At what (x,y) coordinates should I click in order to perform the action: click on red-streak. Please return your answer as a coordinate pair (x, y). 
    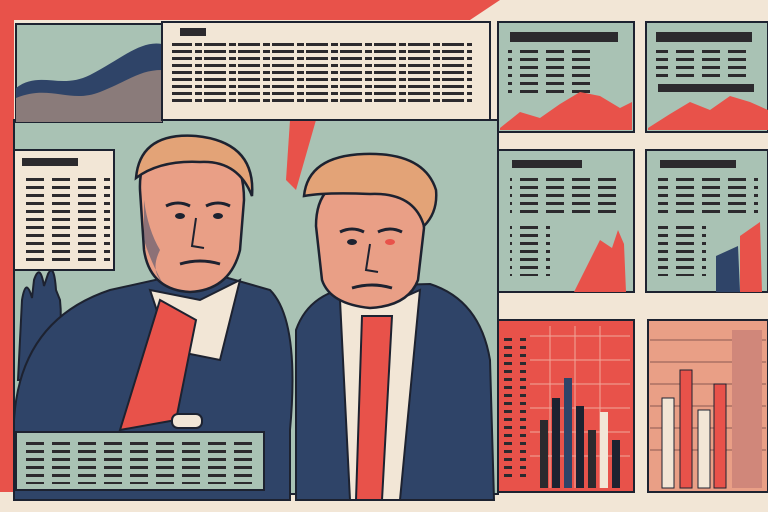
    Looking at the image, I should click on (301, 155).